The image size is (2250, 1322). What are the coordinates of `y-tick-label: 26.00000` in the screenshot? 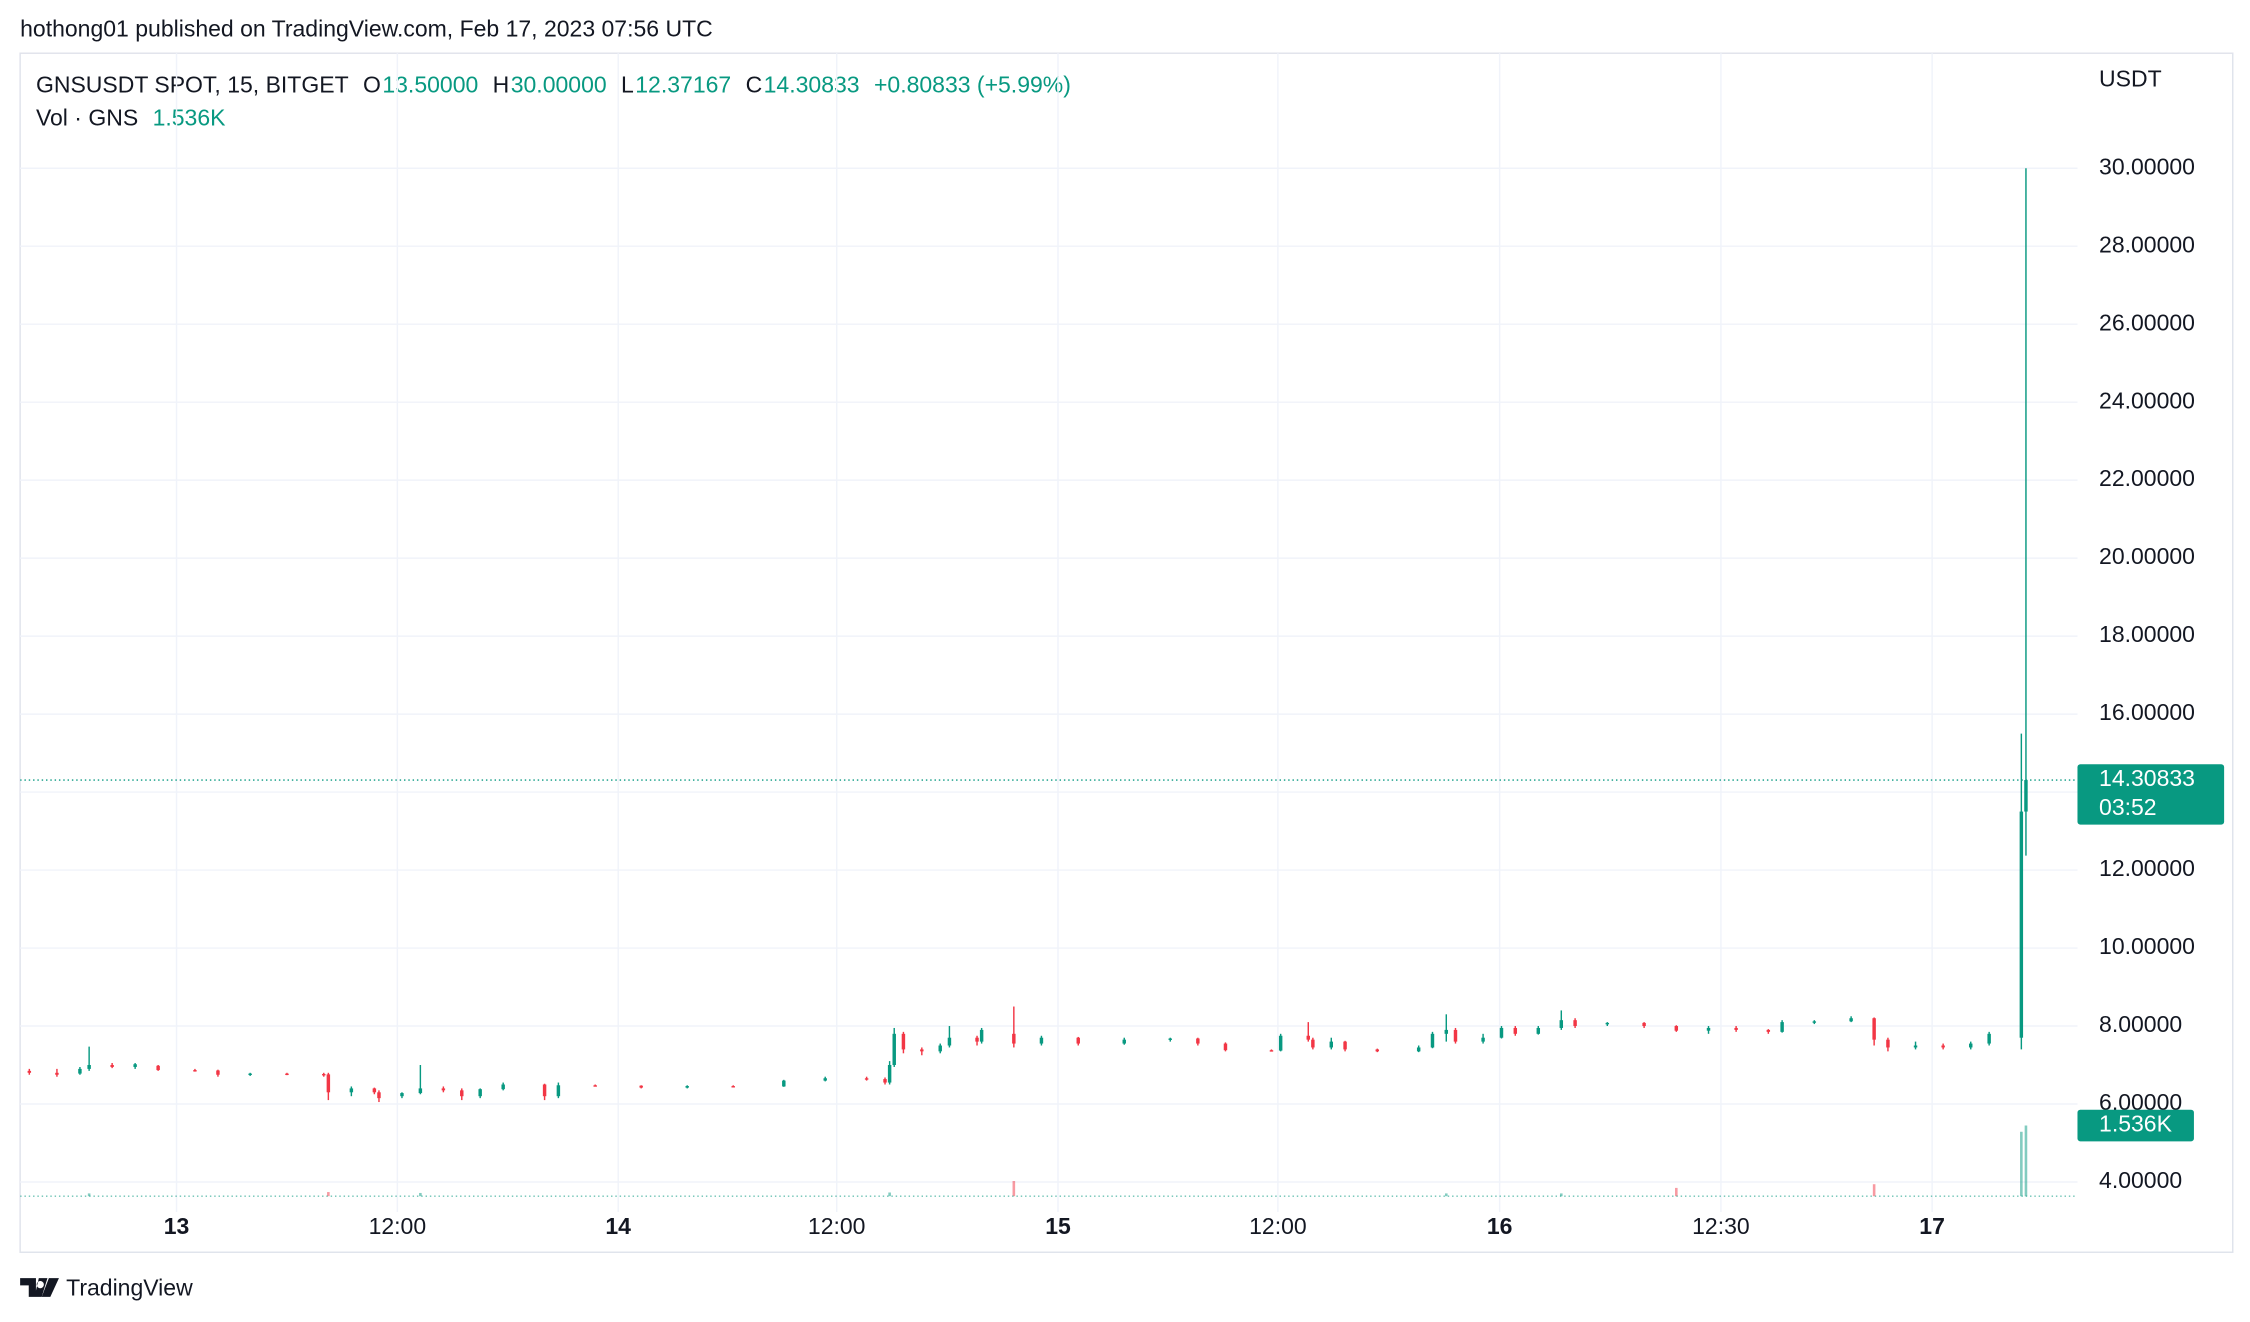 It's located at (2147, 322).